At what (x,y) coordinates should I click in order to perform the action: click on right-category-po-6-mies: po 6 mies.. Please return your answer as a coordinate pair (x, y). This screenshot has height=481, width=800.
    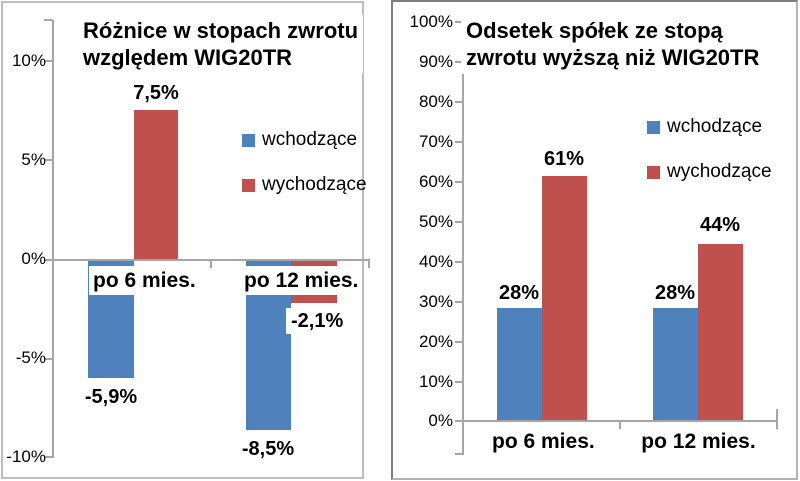
    Looking at the image, I should click on (543, 441).